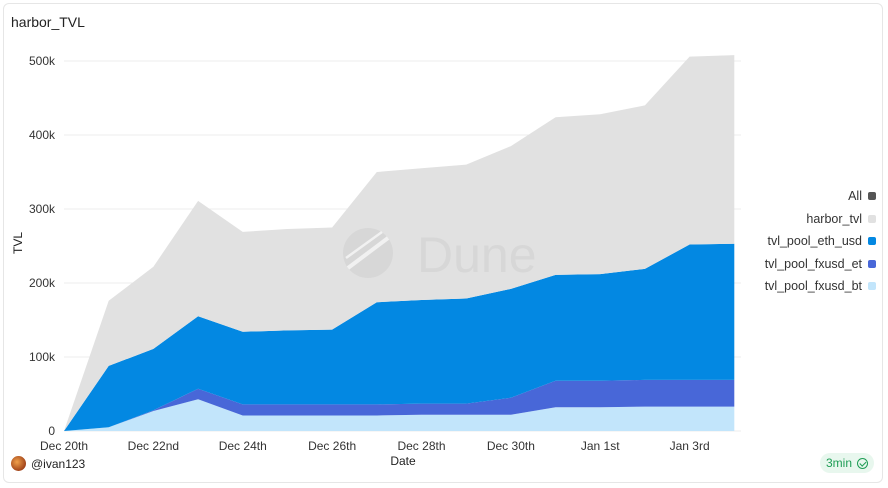 This screenshot has width=888, height=488. Describe the element at coordinates (862, 463) in the screenshot. I see `check-circle-icon` at that location.